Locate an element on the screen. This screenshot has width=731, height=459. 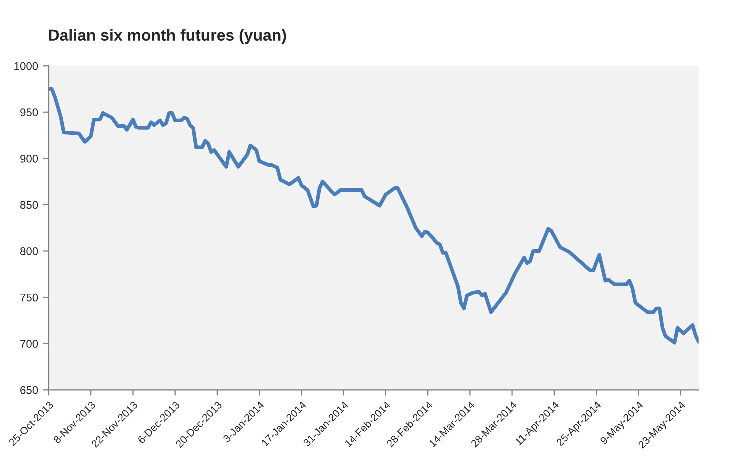
y-tick-label: 850 is located at coordinates (29, 205).